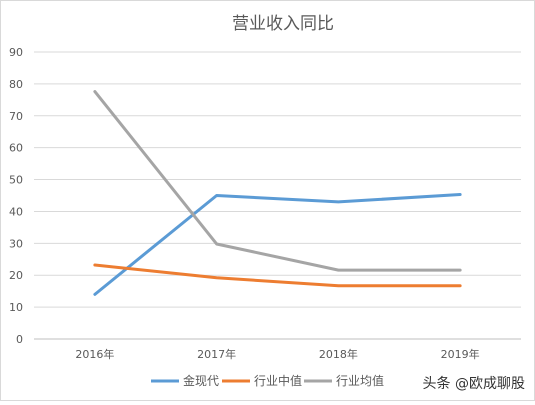 The width and height of the screenshot is (535, 405). What do you see at coordinates (278, 380) in the screenshot?
I see `legend-label: 行业中值` at bounding box center [278, 380].